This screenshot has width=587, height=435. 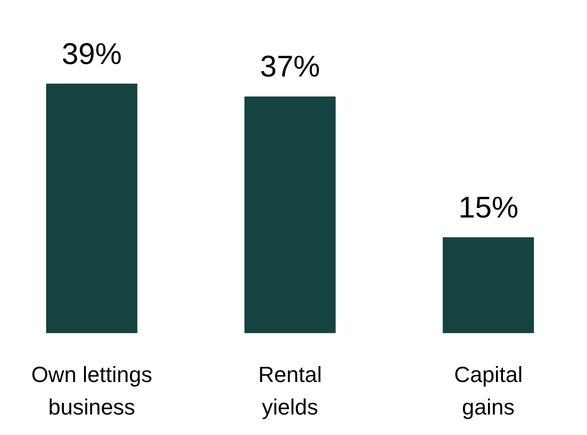 What do you see at coordinates (488, 207) in the screenshot?
I see `data-label: 15%` at bounding box center [488, 207].